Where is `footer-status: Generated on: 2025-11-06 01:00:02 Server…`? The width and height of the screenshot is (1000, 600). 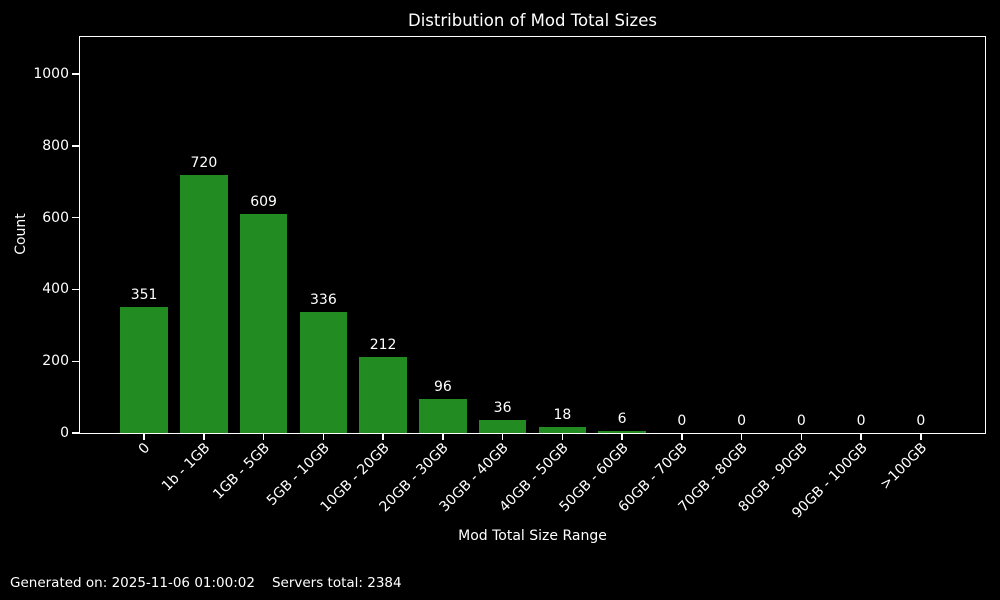
footer-status: Generated on: 2025-11-06 01:00:02 Server… is located at coordinates (206, 583).